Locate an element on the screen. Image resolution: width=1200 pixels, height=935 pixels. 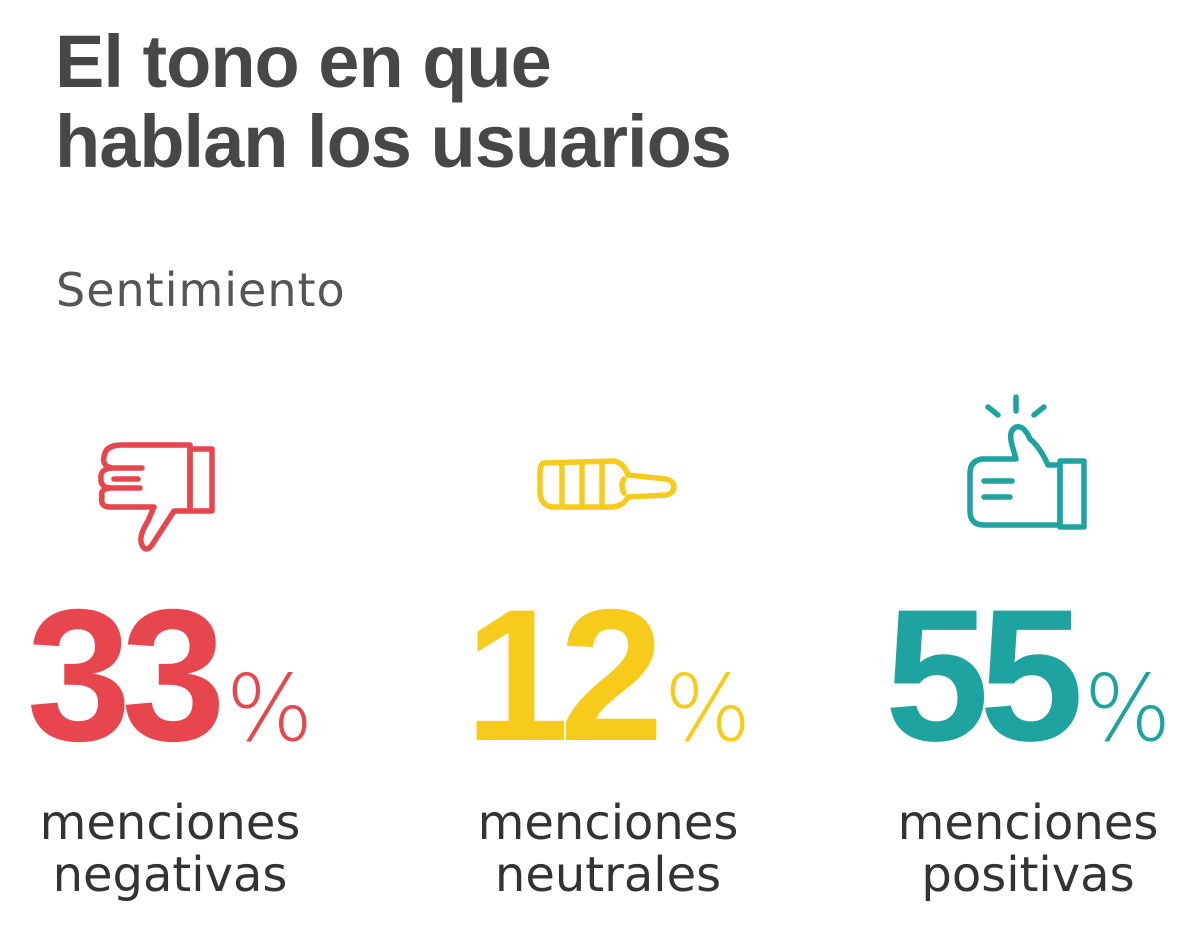
value-number: 55 is located at coordinates (984, 675).